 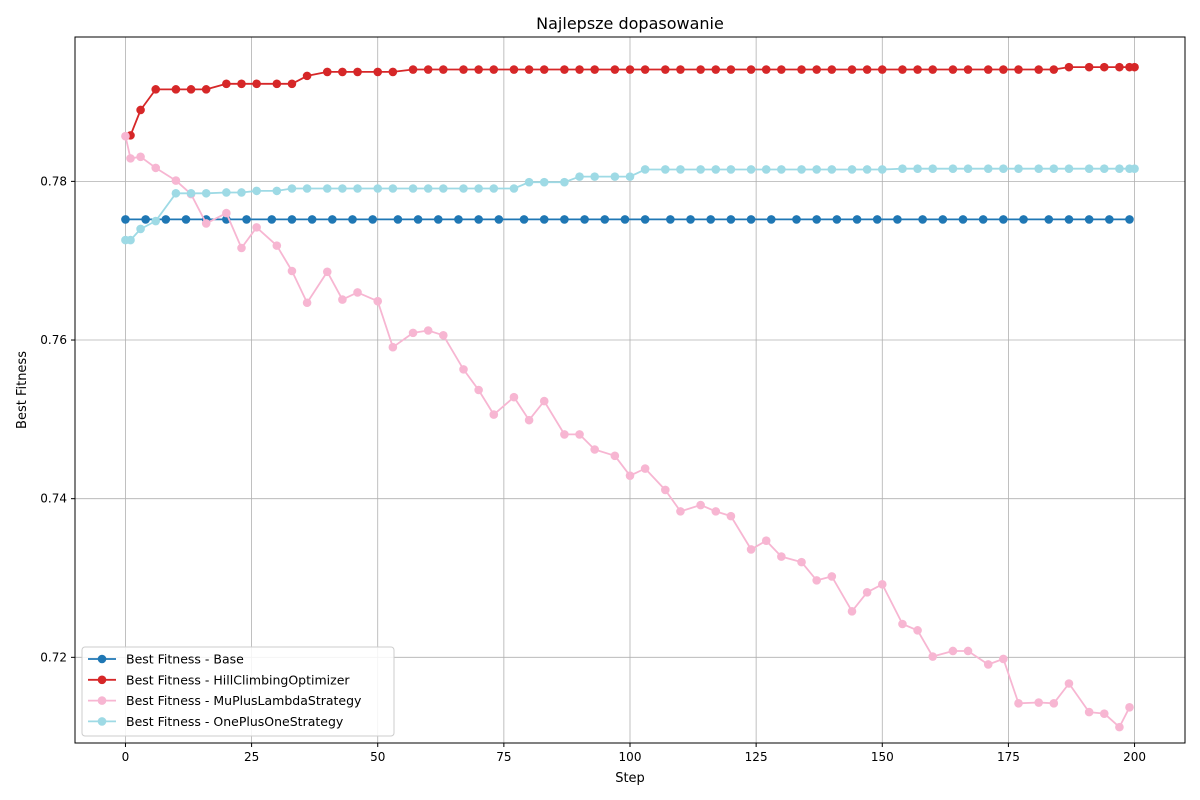 What do you see at coordinates (185, 659) in the screenshot?
I see `legend-label: Best Fitness - Base` at bounding box center [185, 659].